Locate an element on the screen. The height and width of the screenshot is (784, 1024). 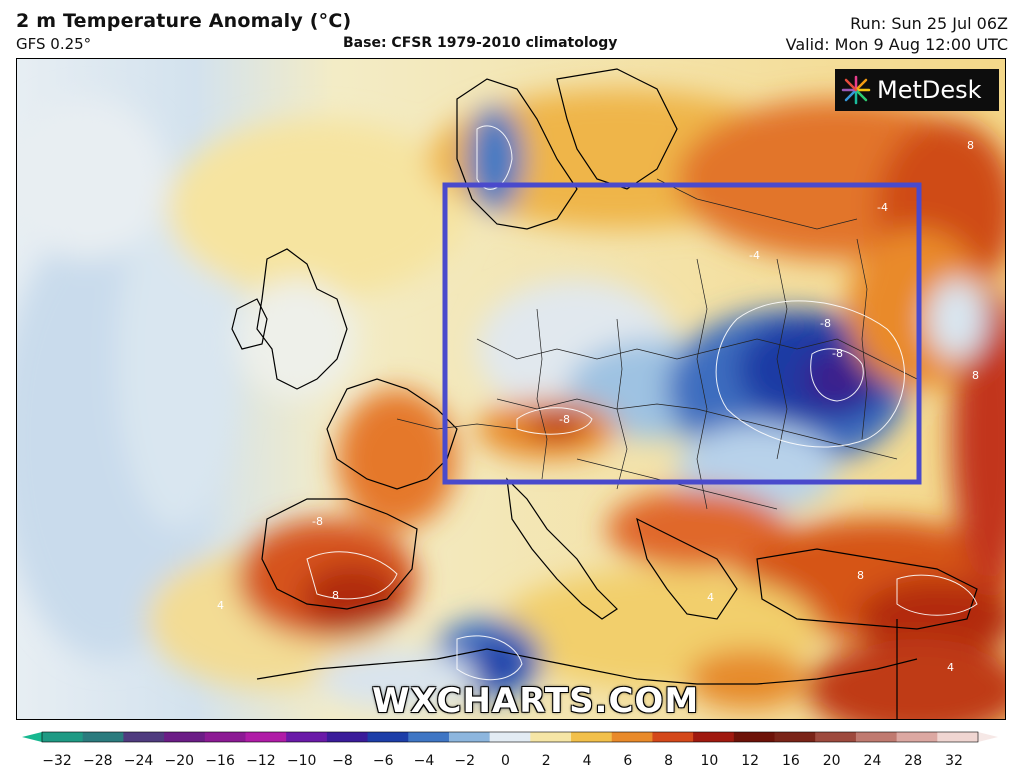
chart-title: 2 m Temperature Anomaly (°C) is located at coordinates (184, 21).